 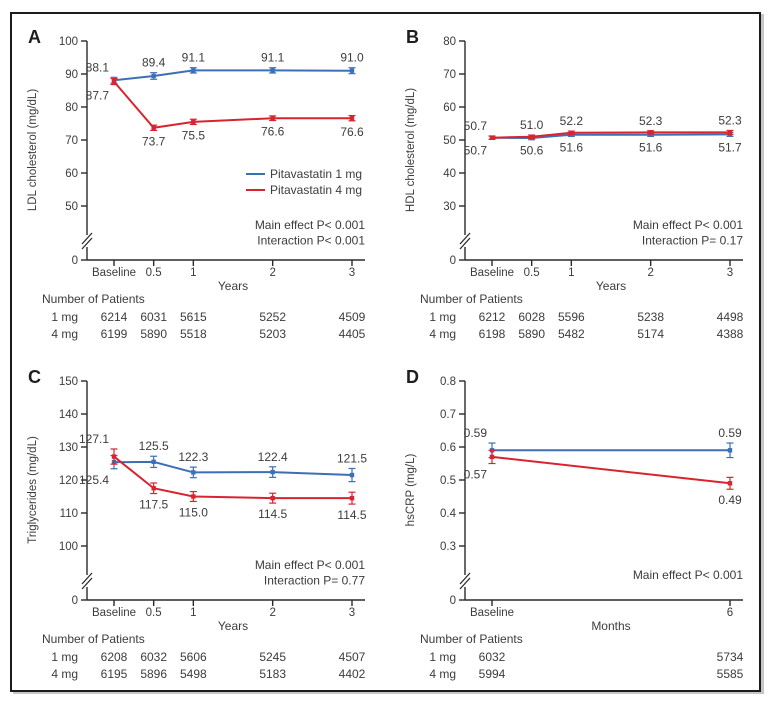 What do you see at coordinates (69, 514) in the screenshot?
I see `y-tick-label: 110` at bounding box center [69, 514].